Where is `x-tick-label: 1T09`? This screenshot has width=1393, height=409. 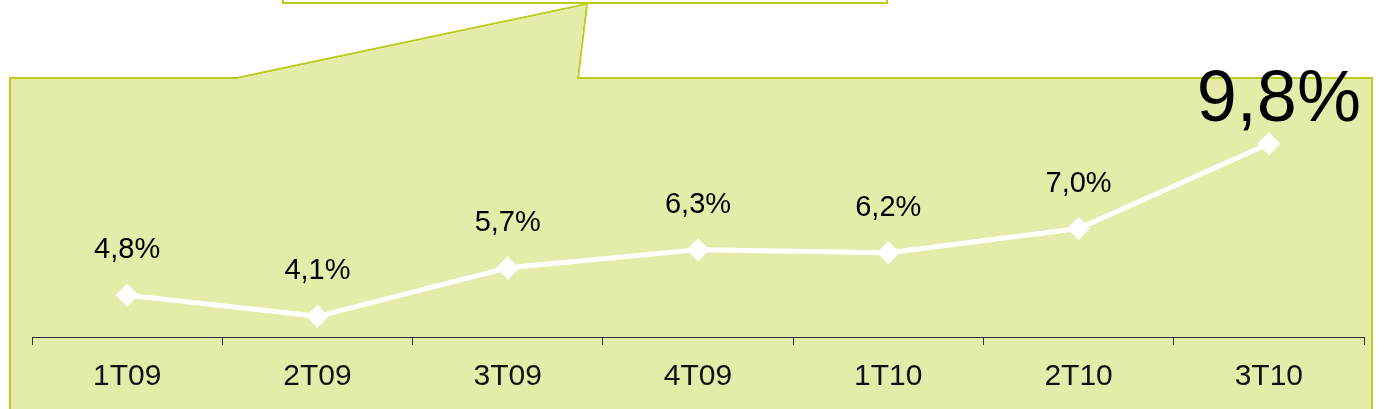
x-tick-label: 1T09 is located at coordinates (127, 375).